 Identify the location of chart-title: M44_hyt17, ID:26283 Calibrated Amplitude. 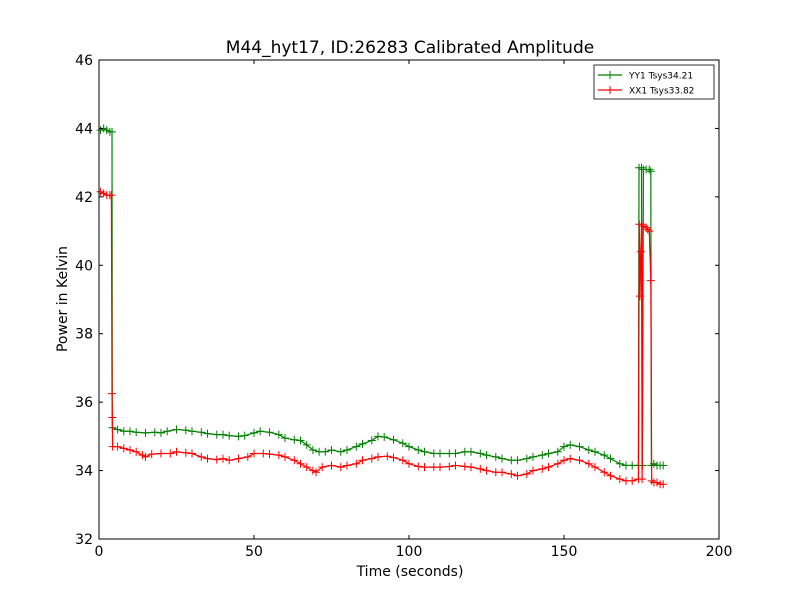
(410, 48).